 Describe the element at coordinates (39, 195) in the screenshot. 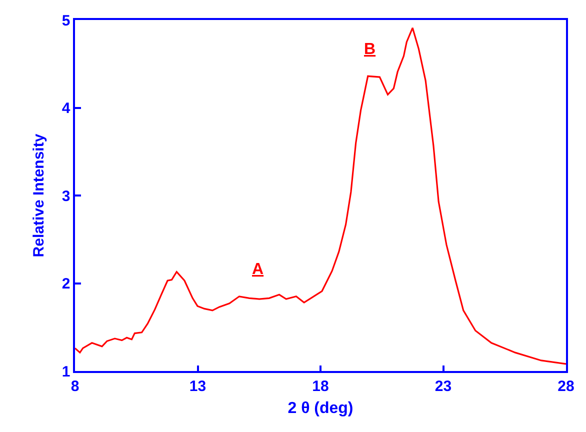

I see `y-axis-title: Relative Intensity` at that location.